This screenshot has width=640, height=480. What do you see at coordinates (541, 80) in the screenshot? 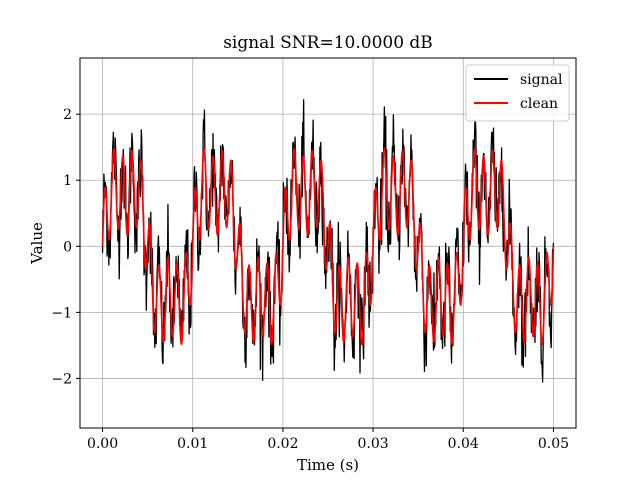
I see `legend-label-signal: signal` at bounding box center [541, 80].